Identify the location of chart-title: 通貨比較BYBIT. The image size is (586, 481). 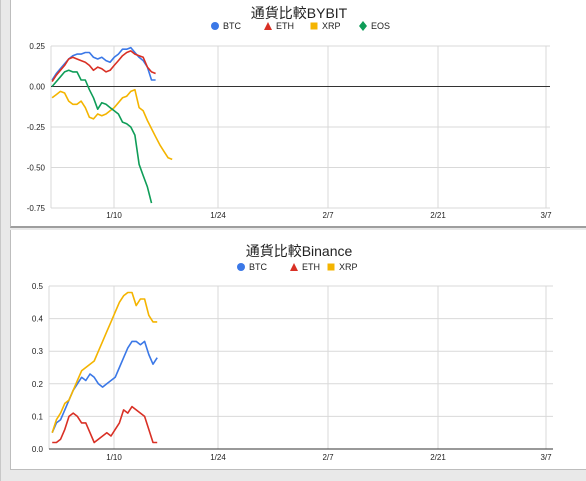
(299, 13).